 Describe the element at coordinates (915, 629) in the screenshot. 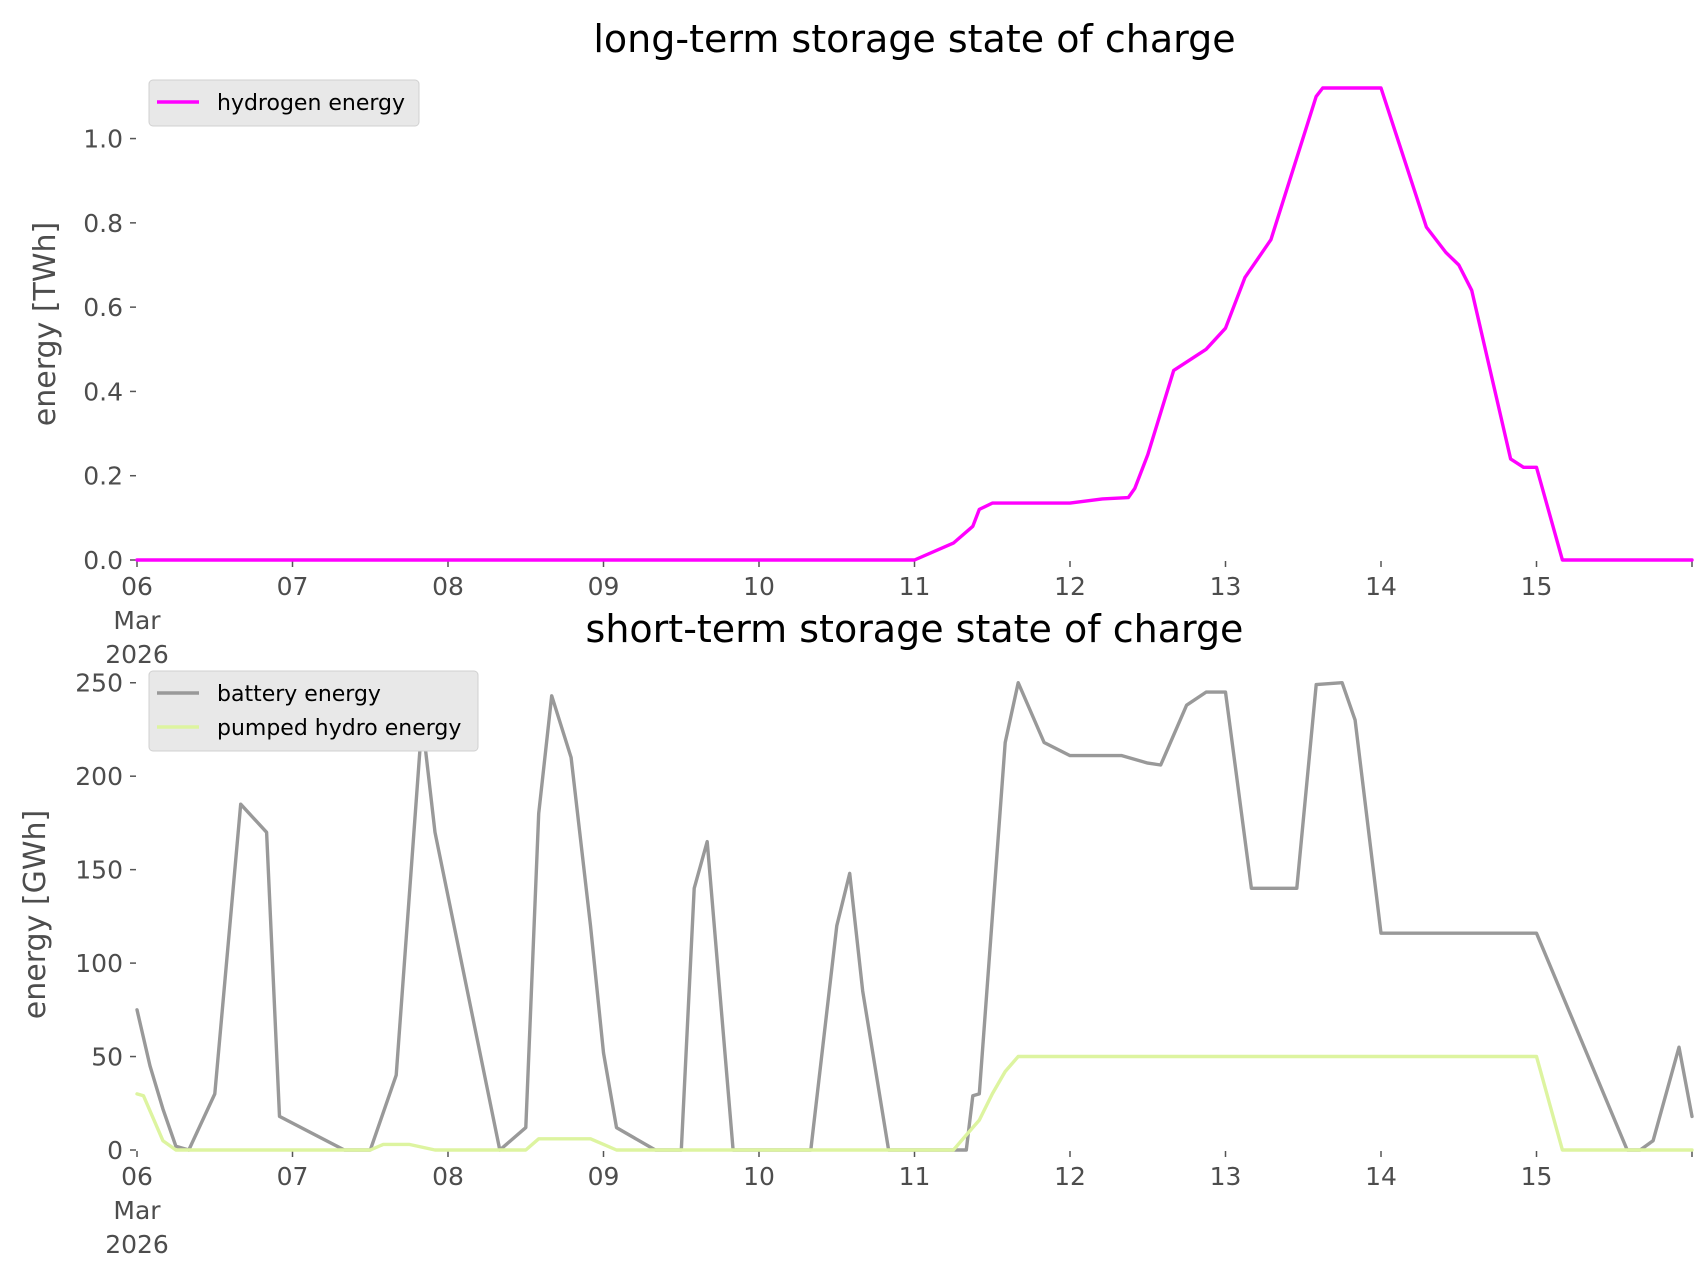

I see `chart-title: short-term storage state of charge` at that location.